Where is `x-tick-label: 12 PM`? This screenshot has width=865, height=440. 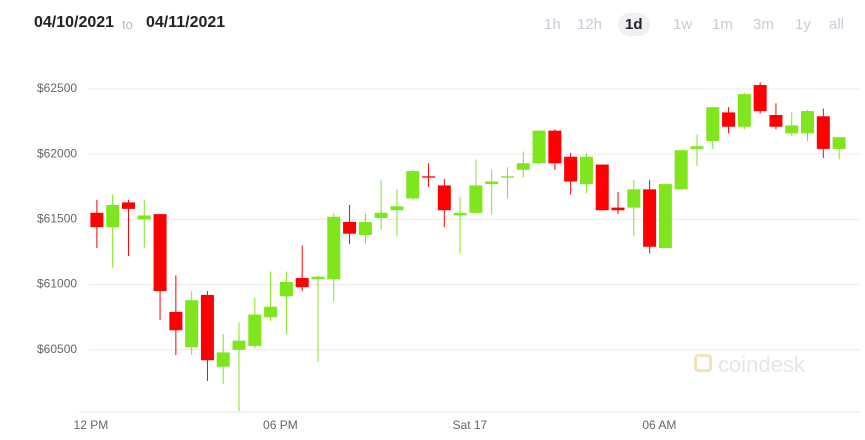 x-tick-label: 12 PM is located at coordinates (91, 425).